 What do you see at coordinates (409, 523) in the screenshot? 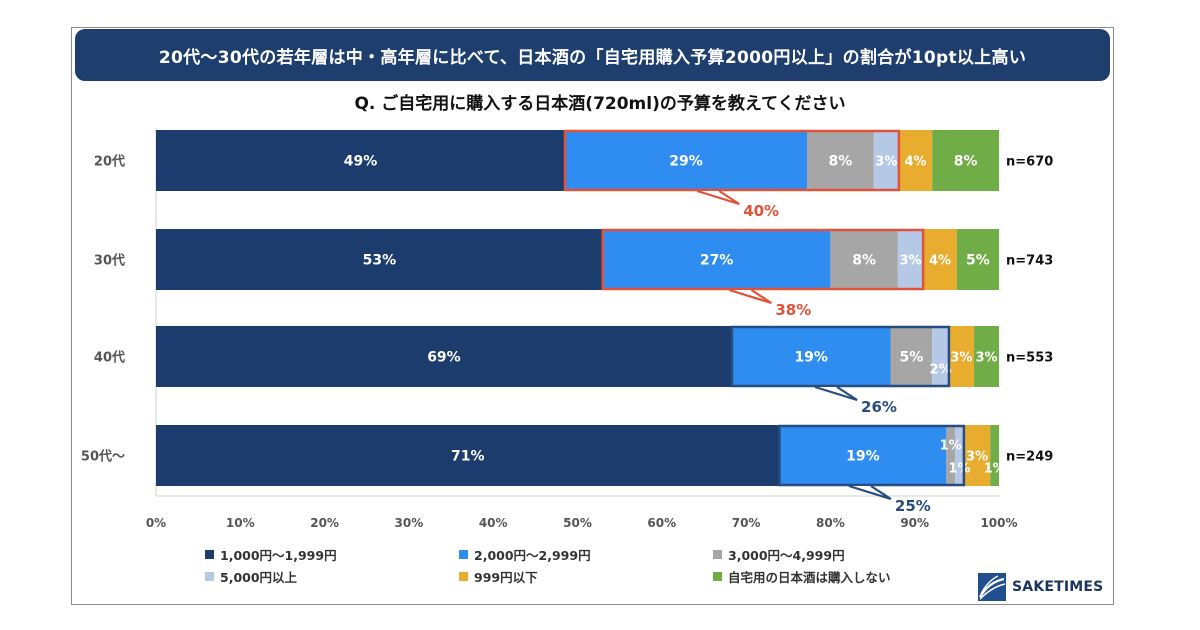
I see `x-tick-label: 30%` at bounding box center [409, 523].